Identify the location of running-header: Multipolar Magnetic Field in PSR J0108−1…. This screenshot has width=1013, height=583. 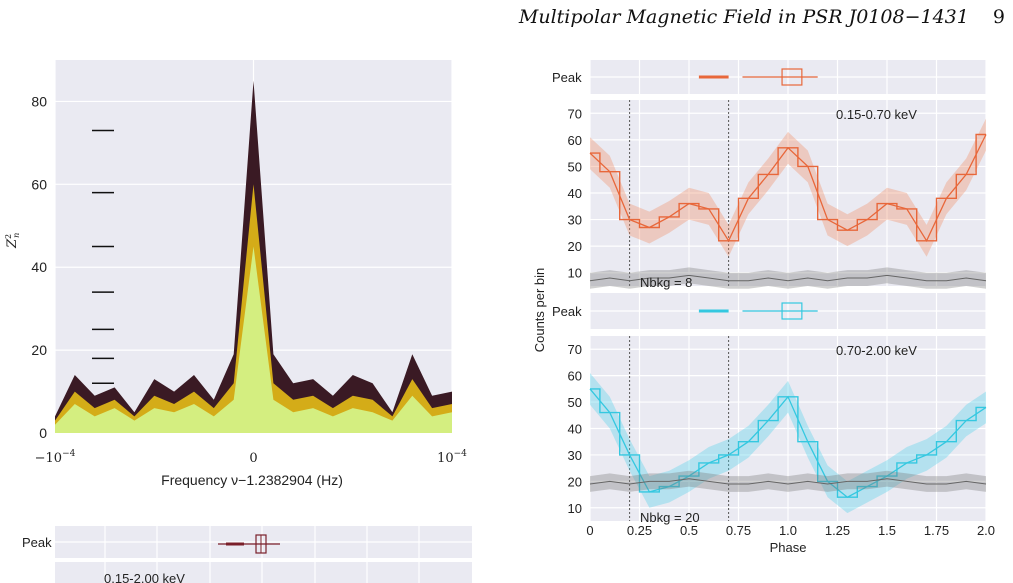
(742, 17).